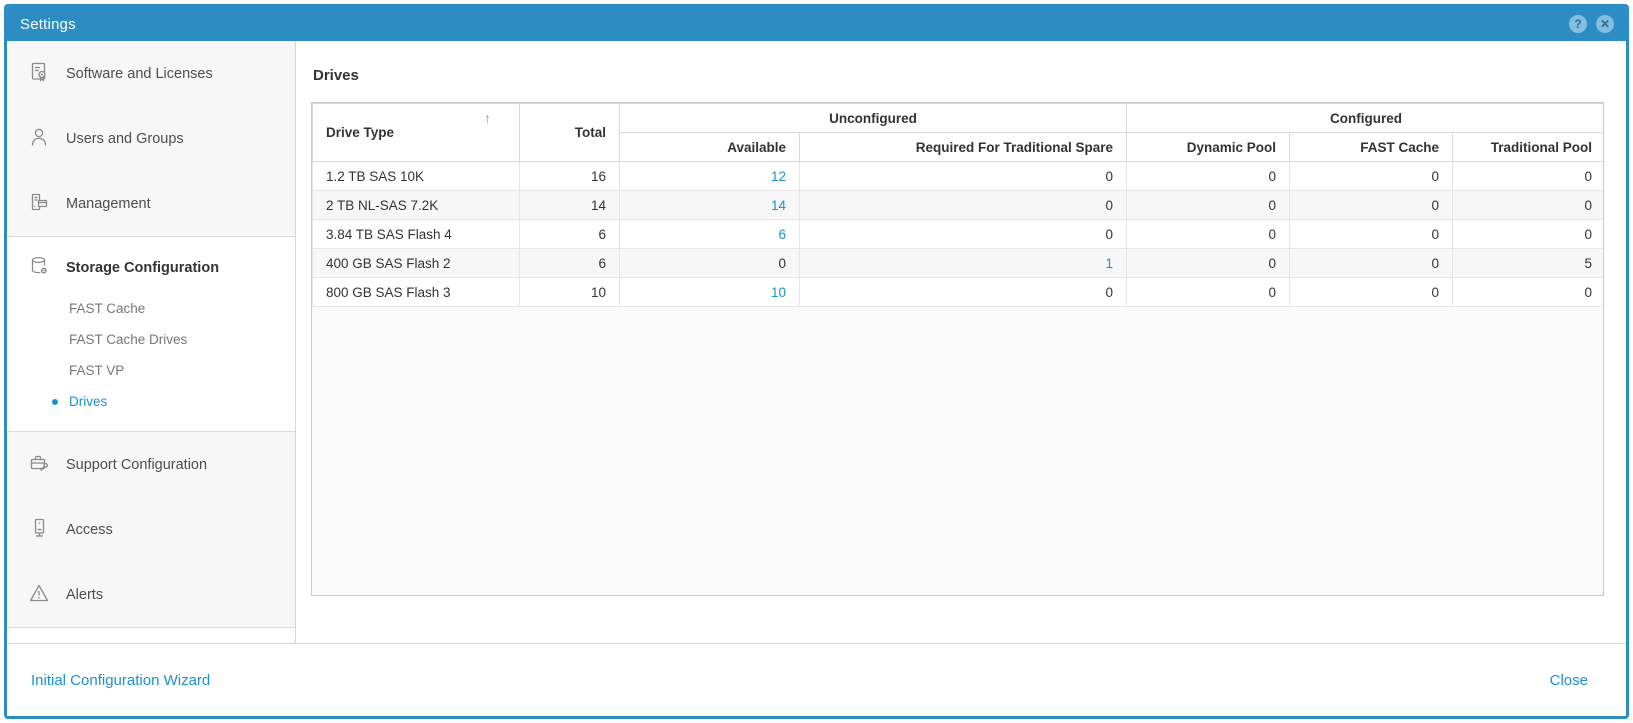 Image resolution: width=1633 pixels, height=723 pixels. I want to click on sidebar-group-upper: Software and Licenses Users and Groups, so click(151, 139).